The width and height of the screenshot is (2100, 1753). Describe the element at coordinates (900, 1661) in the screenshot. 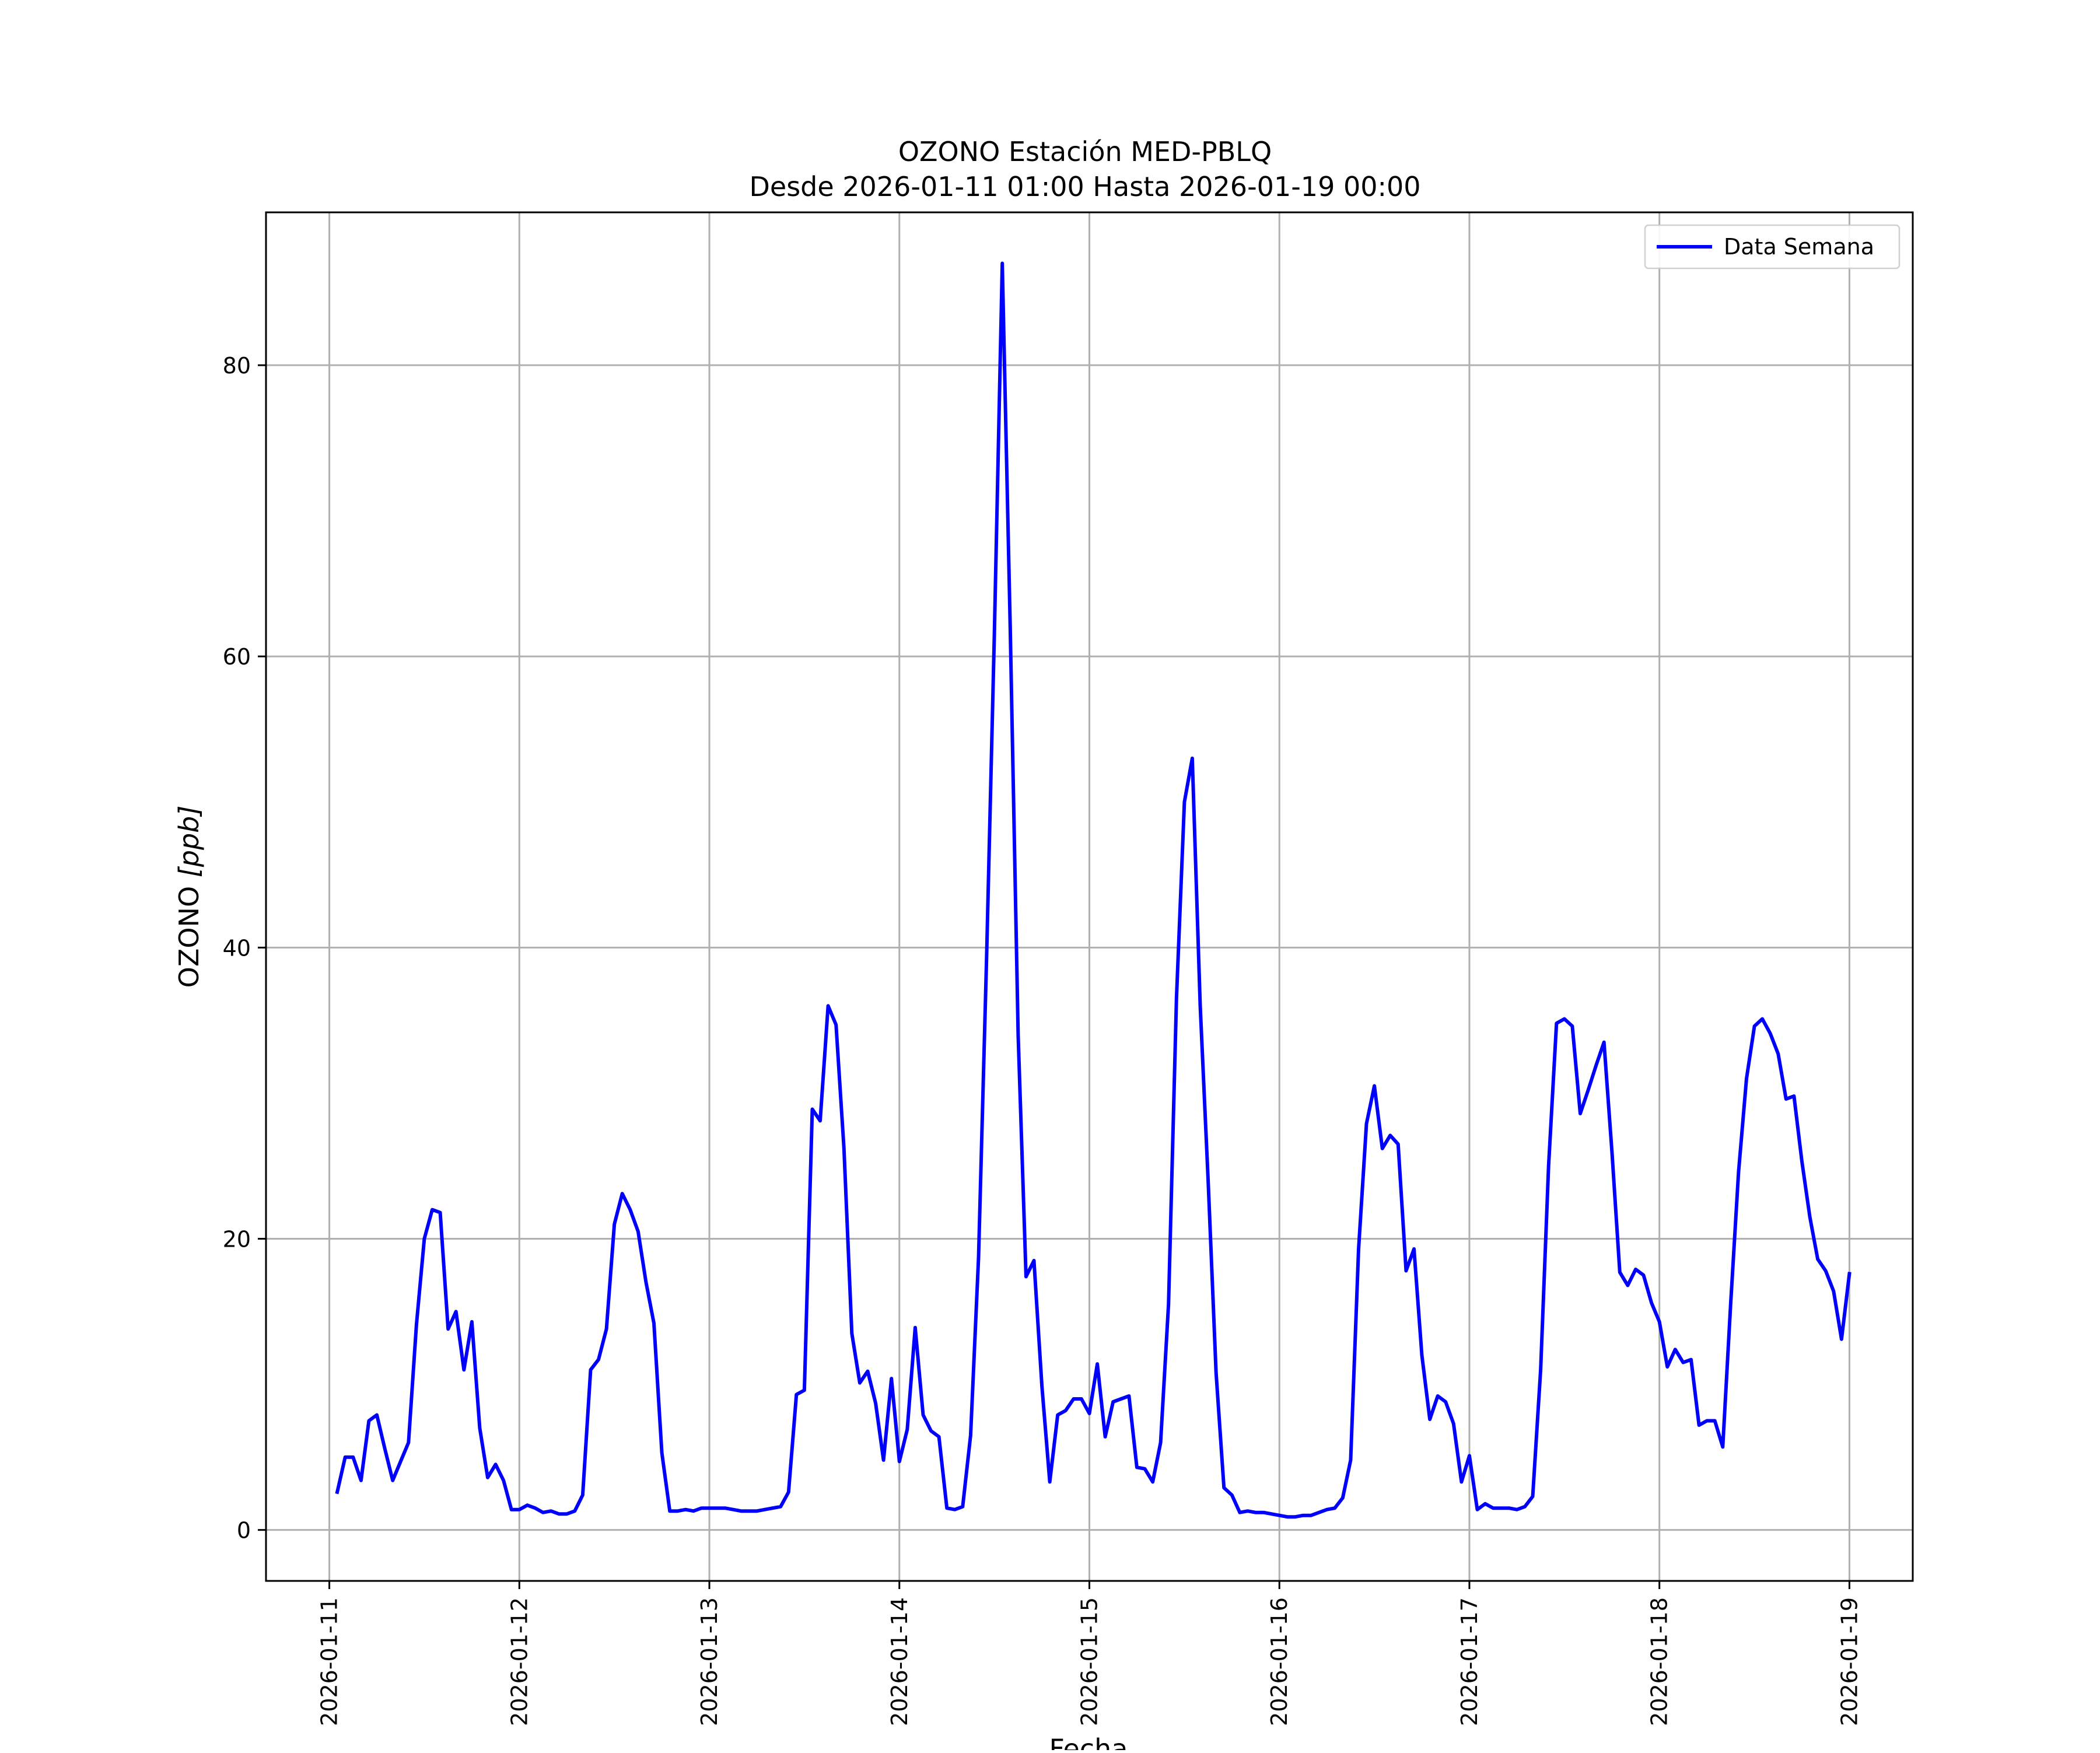

I see `x-tick-label: 2026-01-14` at that location.